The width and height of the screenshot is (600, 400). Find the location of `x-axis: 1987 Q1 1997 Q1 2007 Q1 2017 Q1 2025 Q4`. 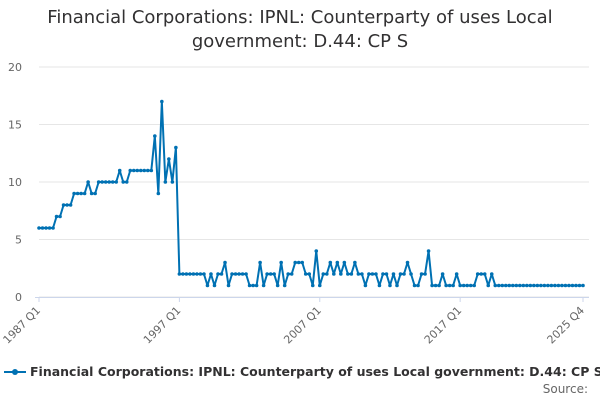

x-axis: 1987 Q1 1997 Q1 2007 Q1 2017 Q1 2025 Q4 is located at coordinates (295, 321).